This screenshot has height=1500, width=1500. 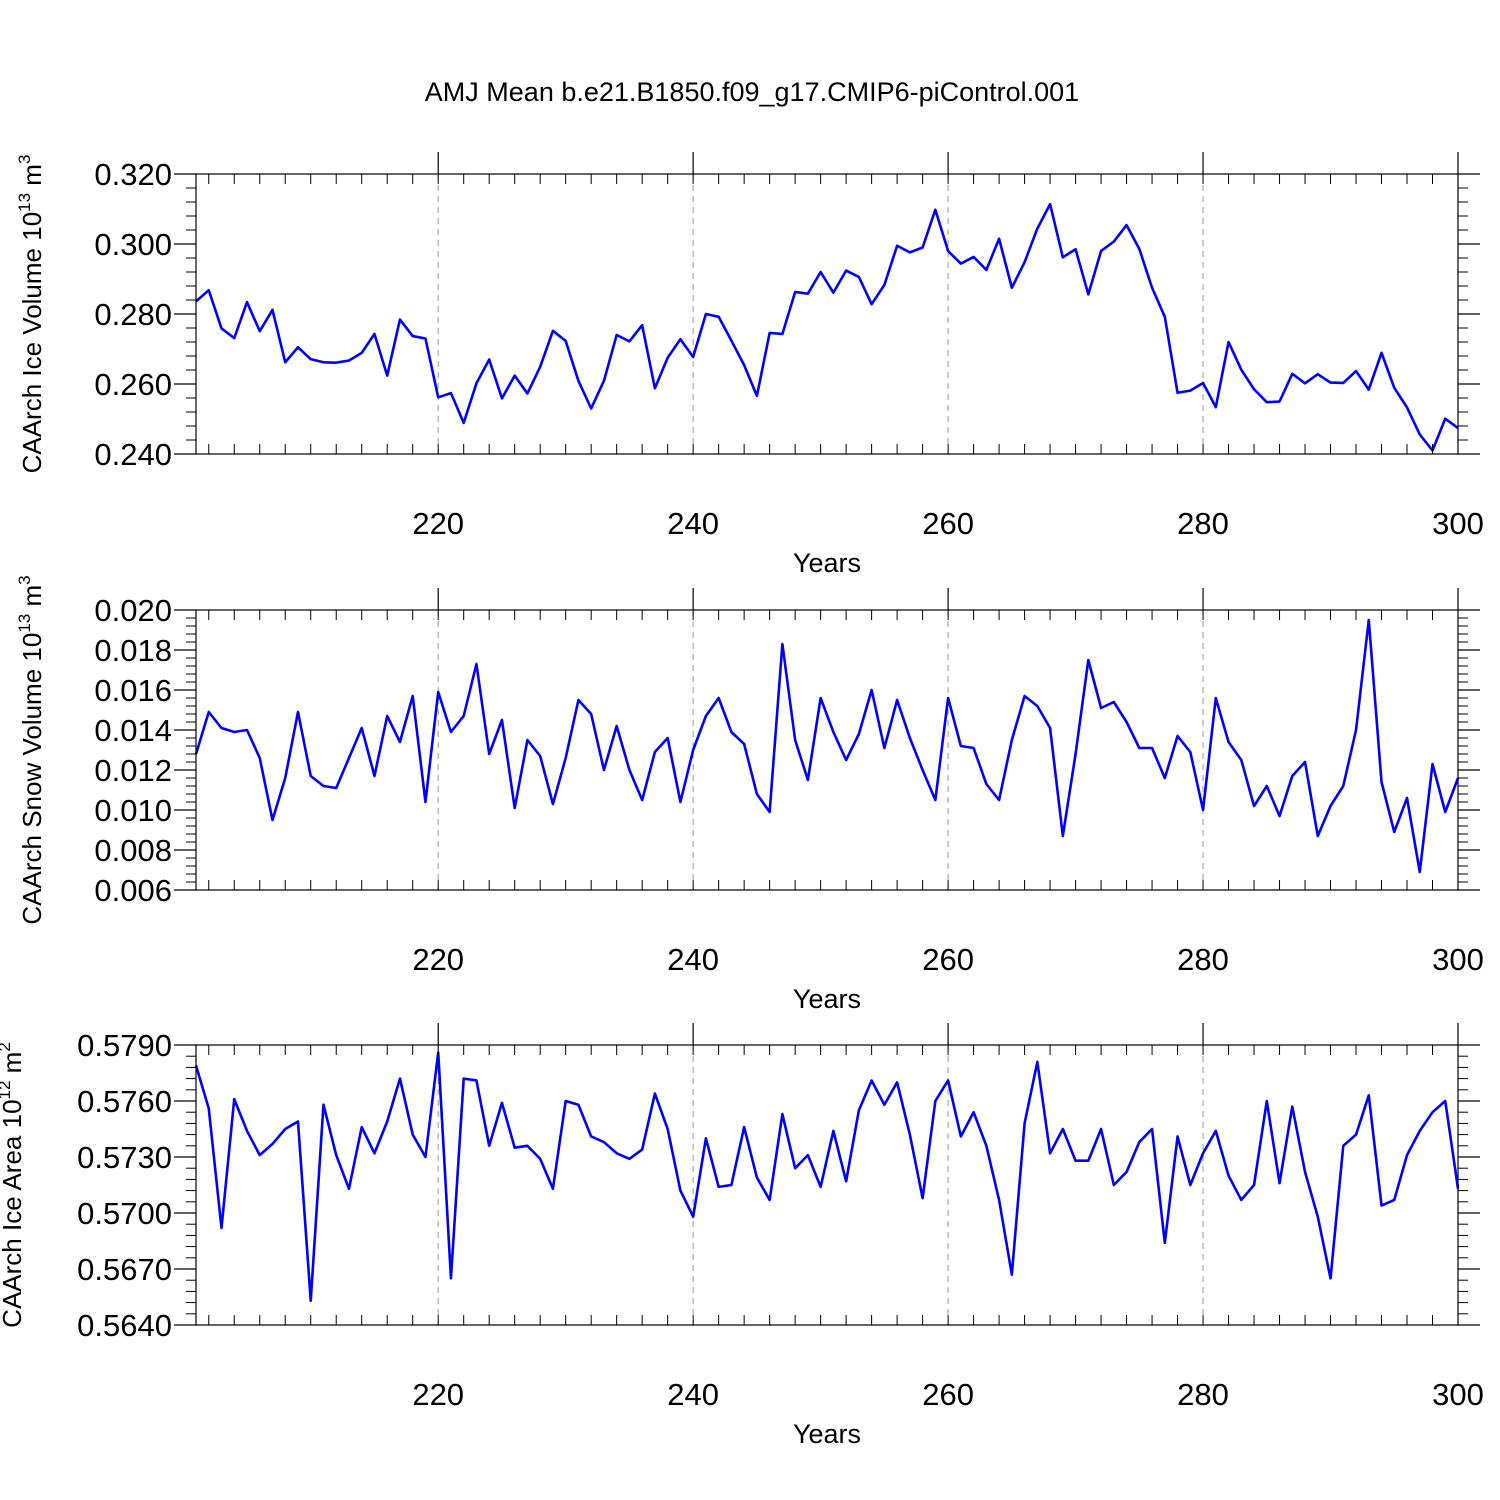 What do you see at coordinates (124, 1045) in the screenshot?
I see `y-tick-label: 0.5790` at bounding box center [124, 1045].